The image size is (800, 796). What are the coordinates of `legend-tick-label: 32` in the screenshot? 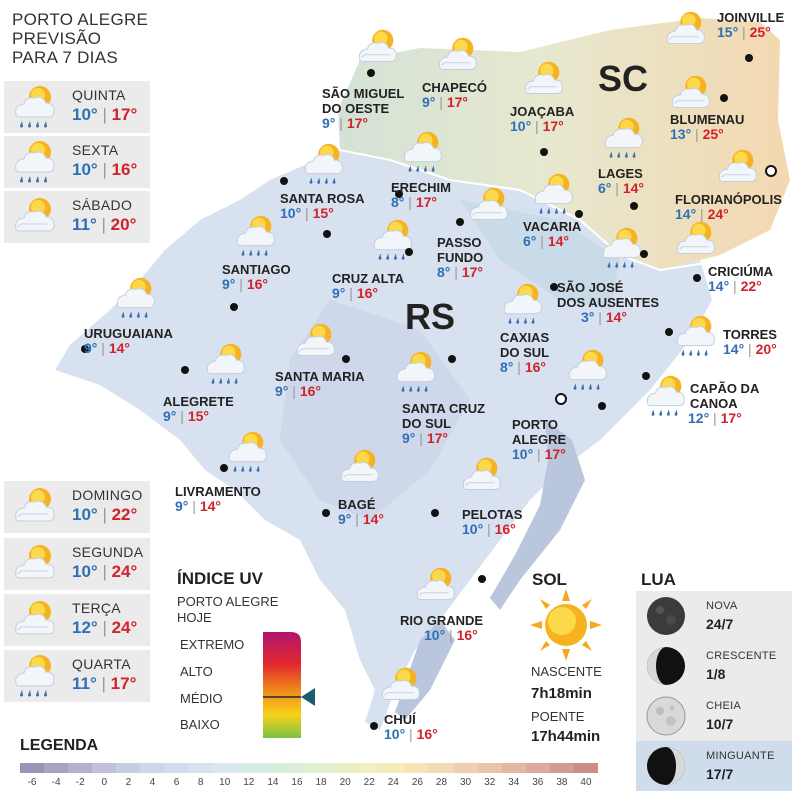 It's located at (490, 782).